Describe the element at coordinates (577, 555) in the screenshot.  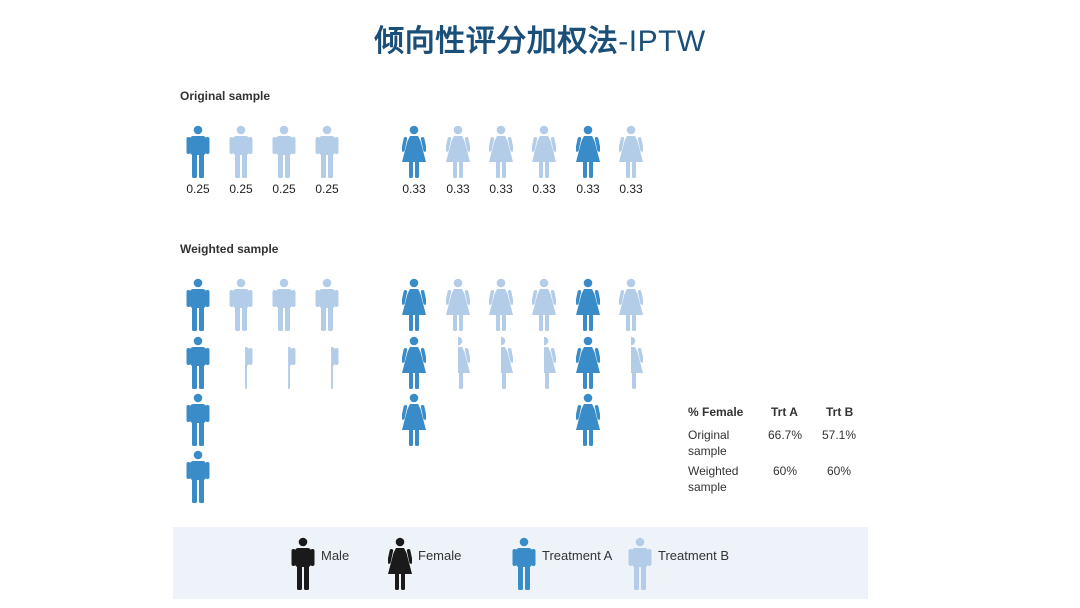
I see `legend-label: Treatment A` at that location.